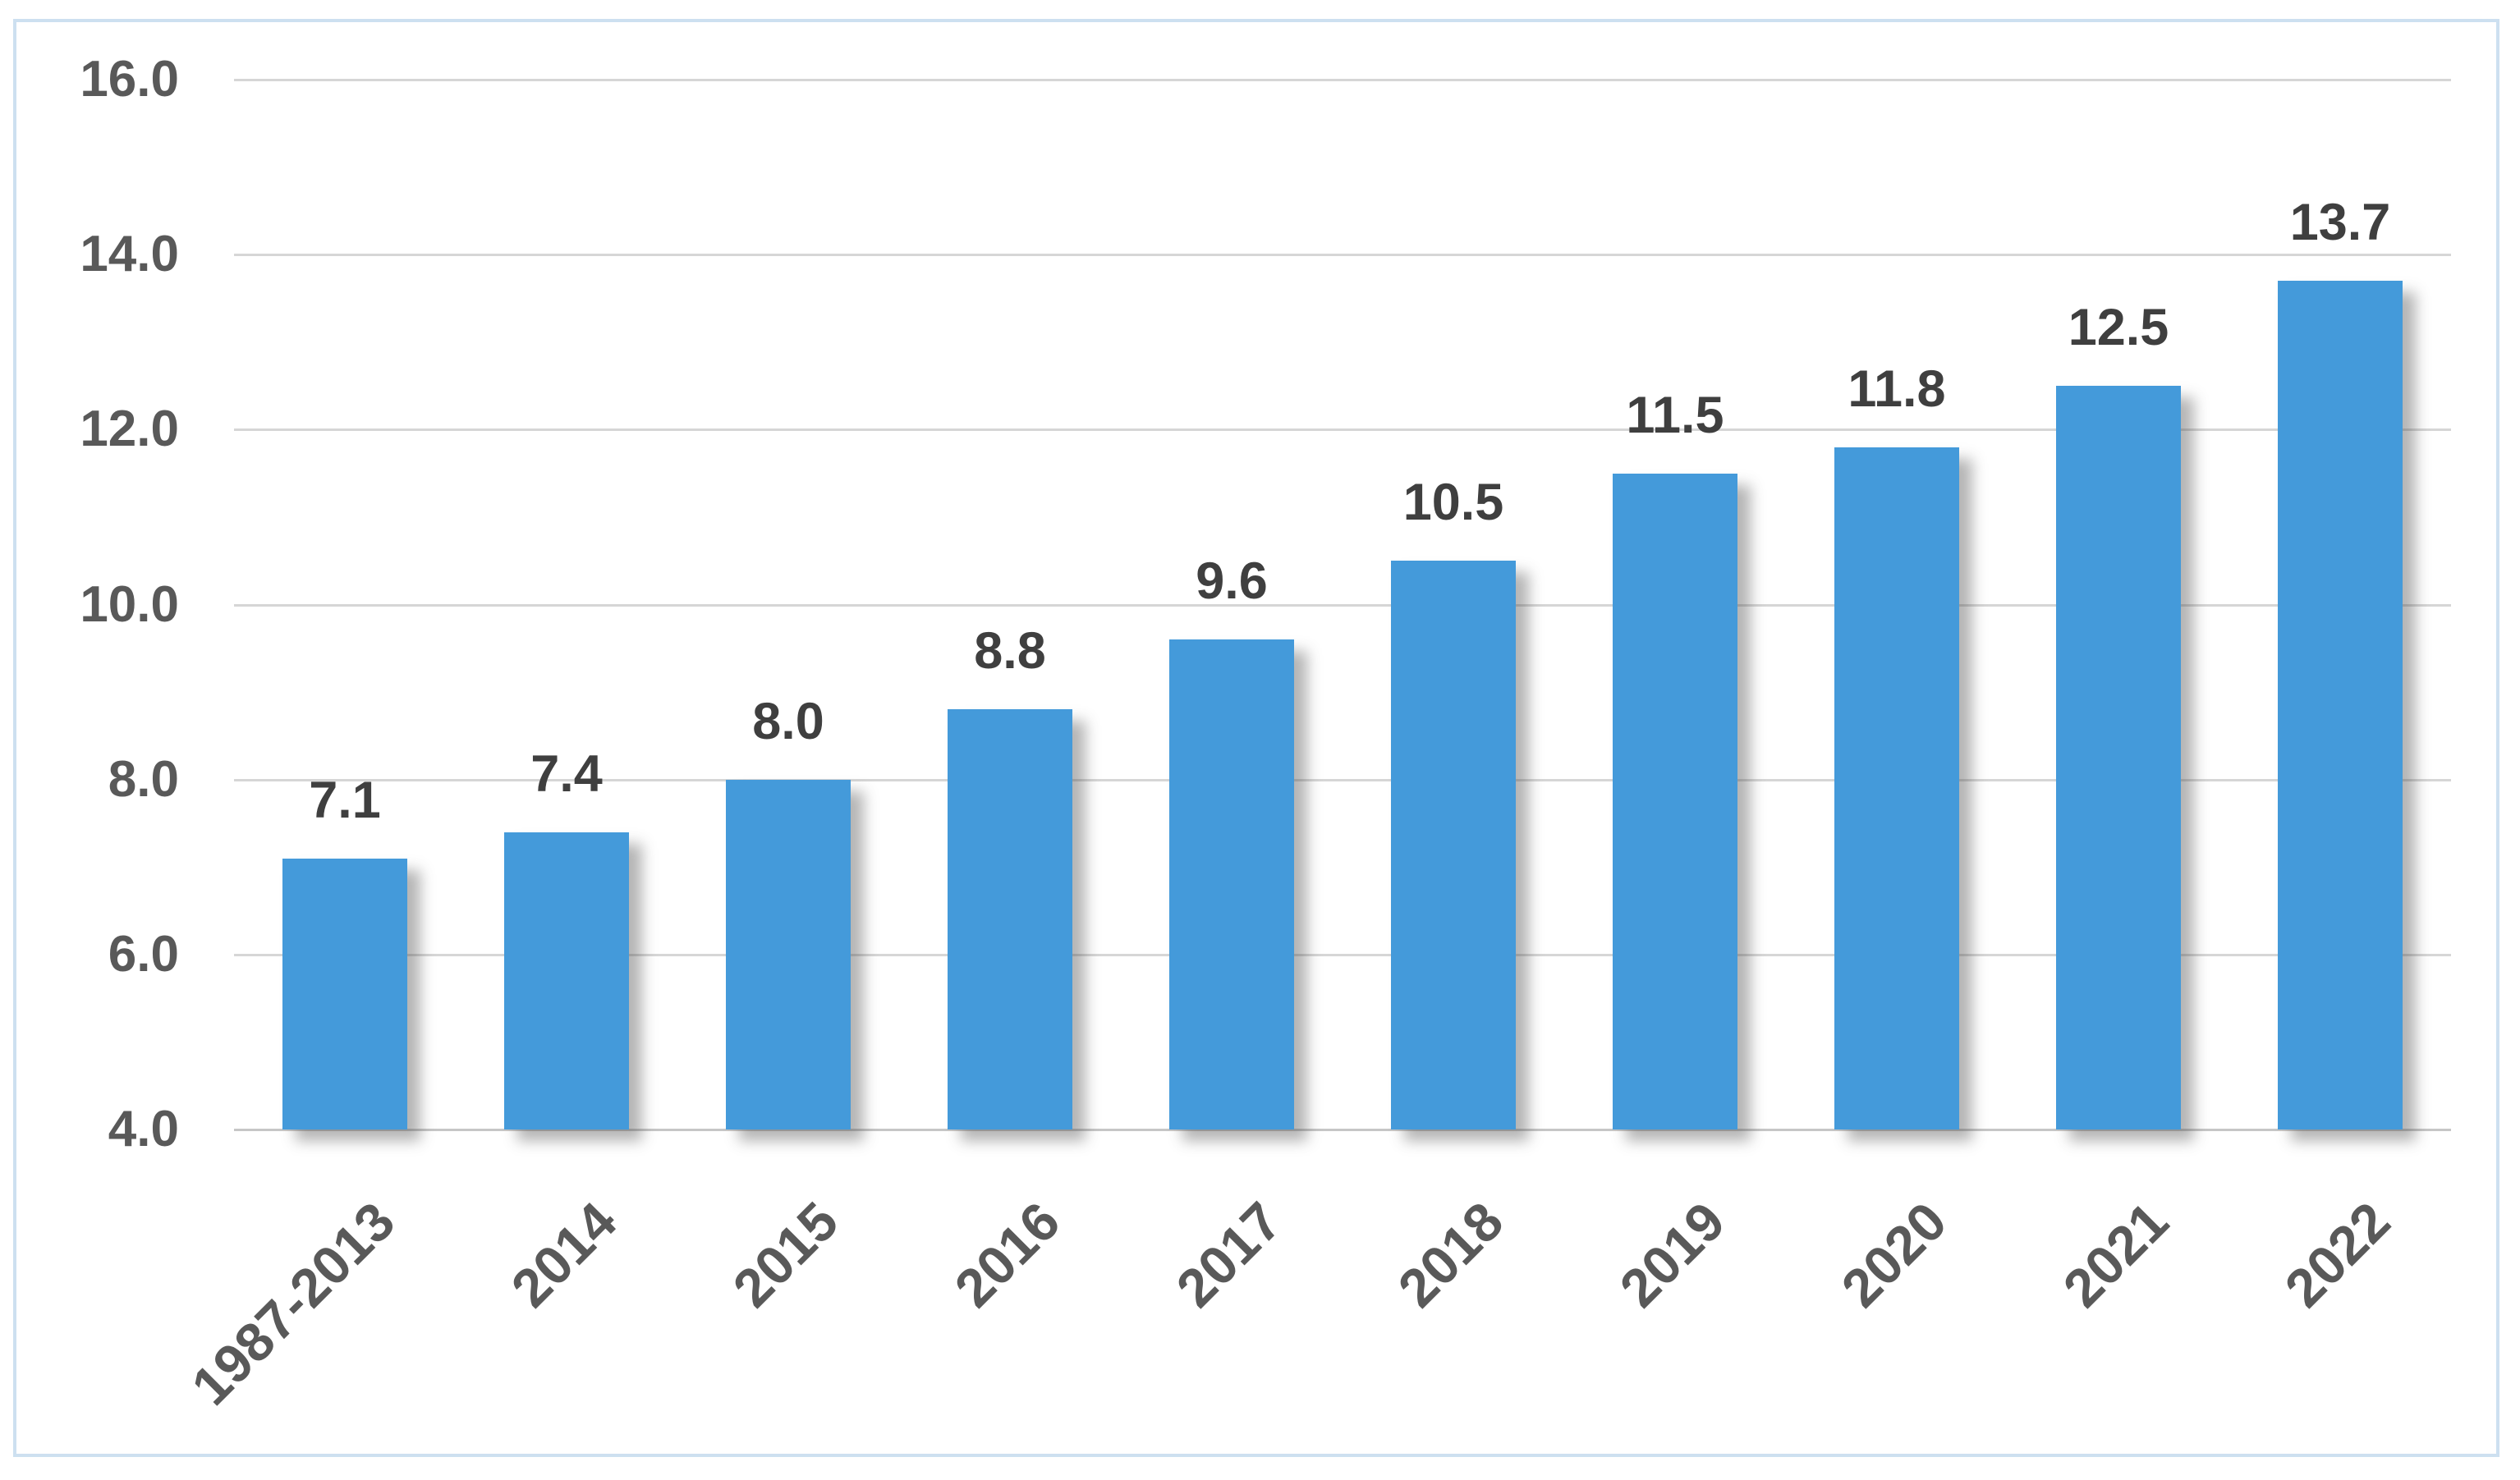 This screenshot has width=2520, height=1480. What do you see at coordinates (2340, 705) in the screenshot?
I see `bar-2022` at bounding box center [2340, 705].